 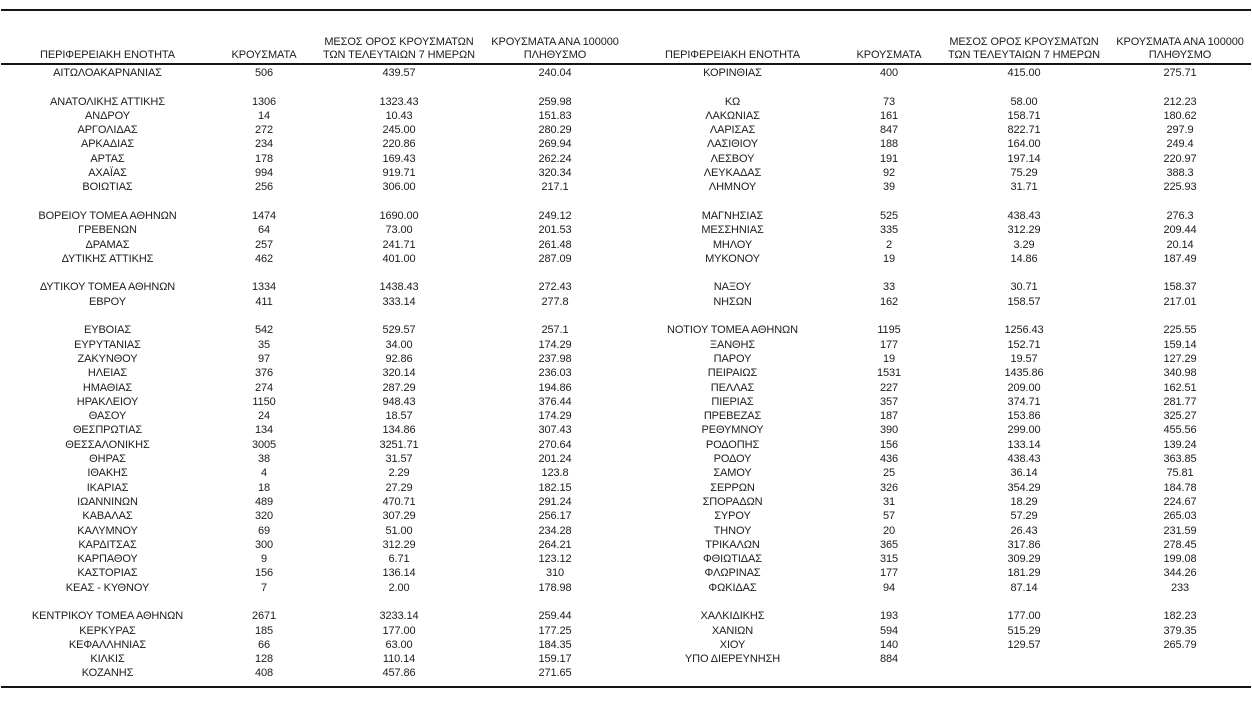 I want to click on cell-per100k-right: 281.77, so click(x=1180, y=401).